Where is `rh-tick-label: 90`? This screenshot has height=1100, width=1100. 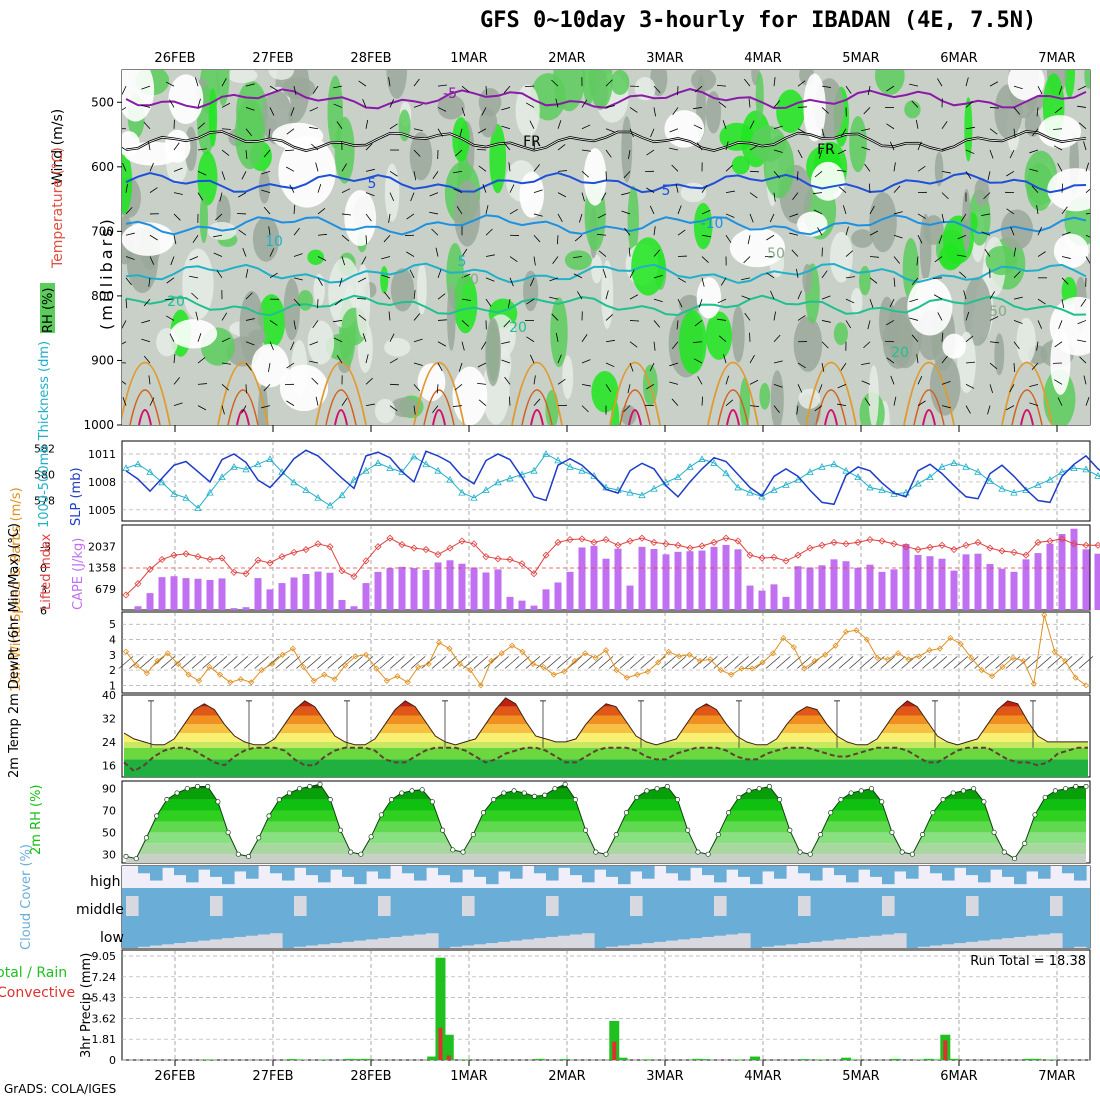
rh-tick-label: 90 is located at coordinates (109, 789).